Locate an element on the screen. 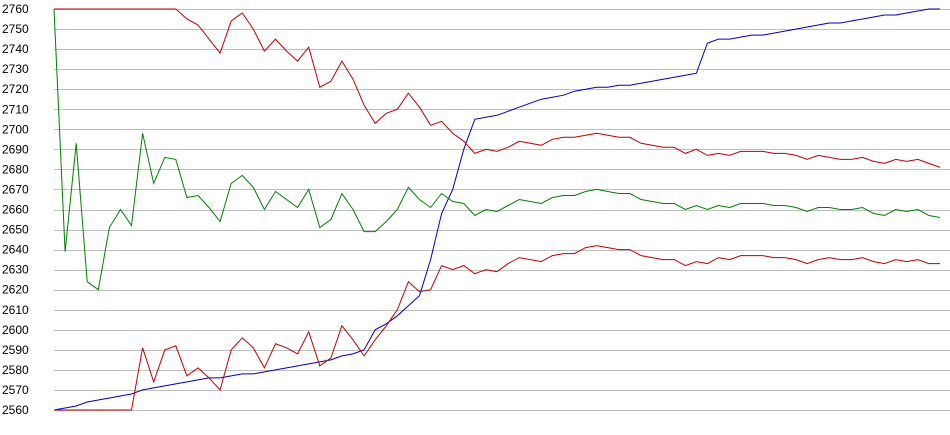  y-tick-label: 2680 is located at coordinates (15, 169).